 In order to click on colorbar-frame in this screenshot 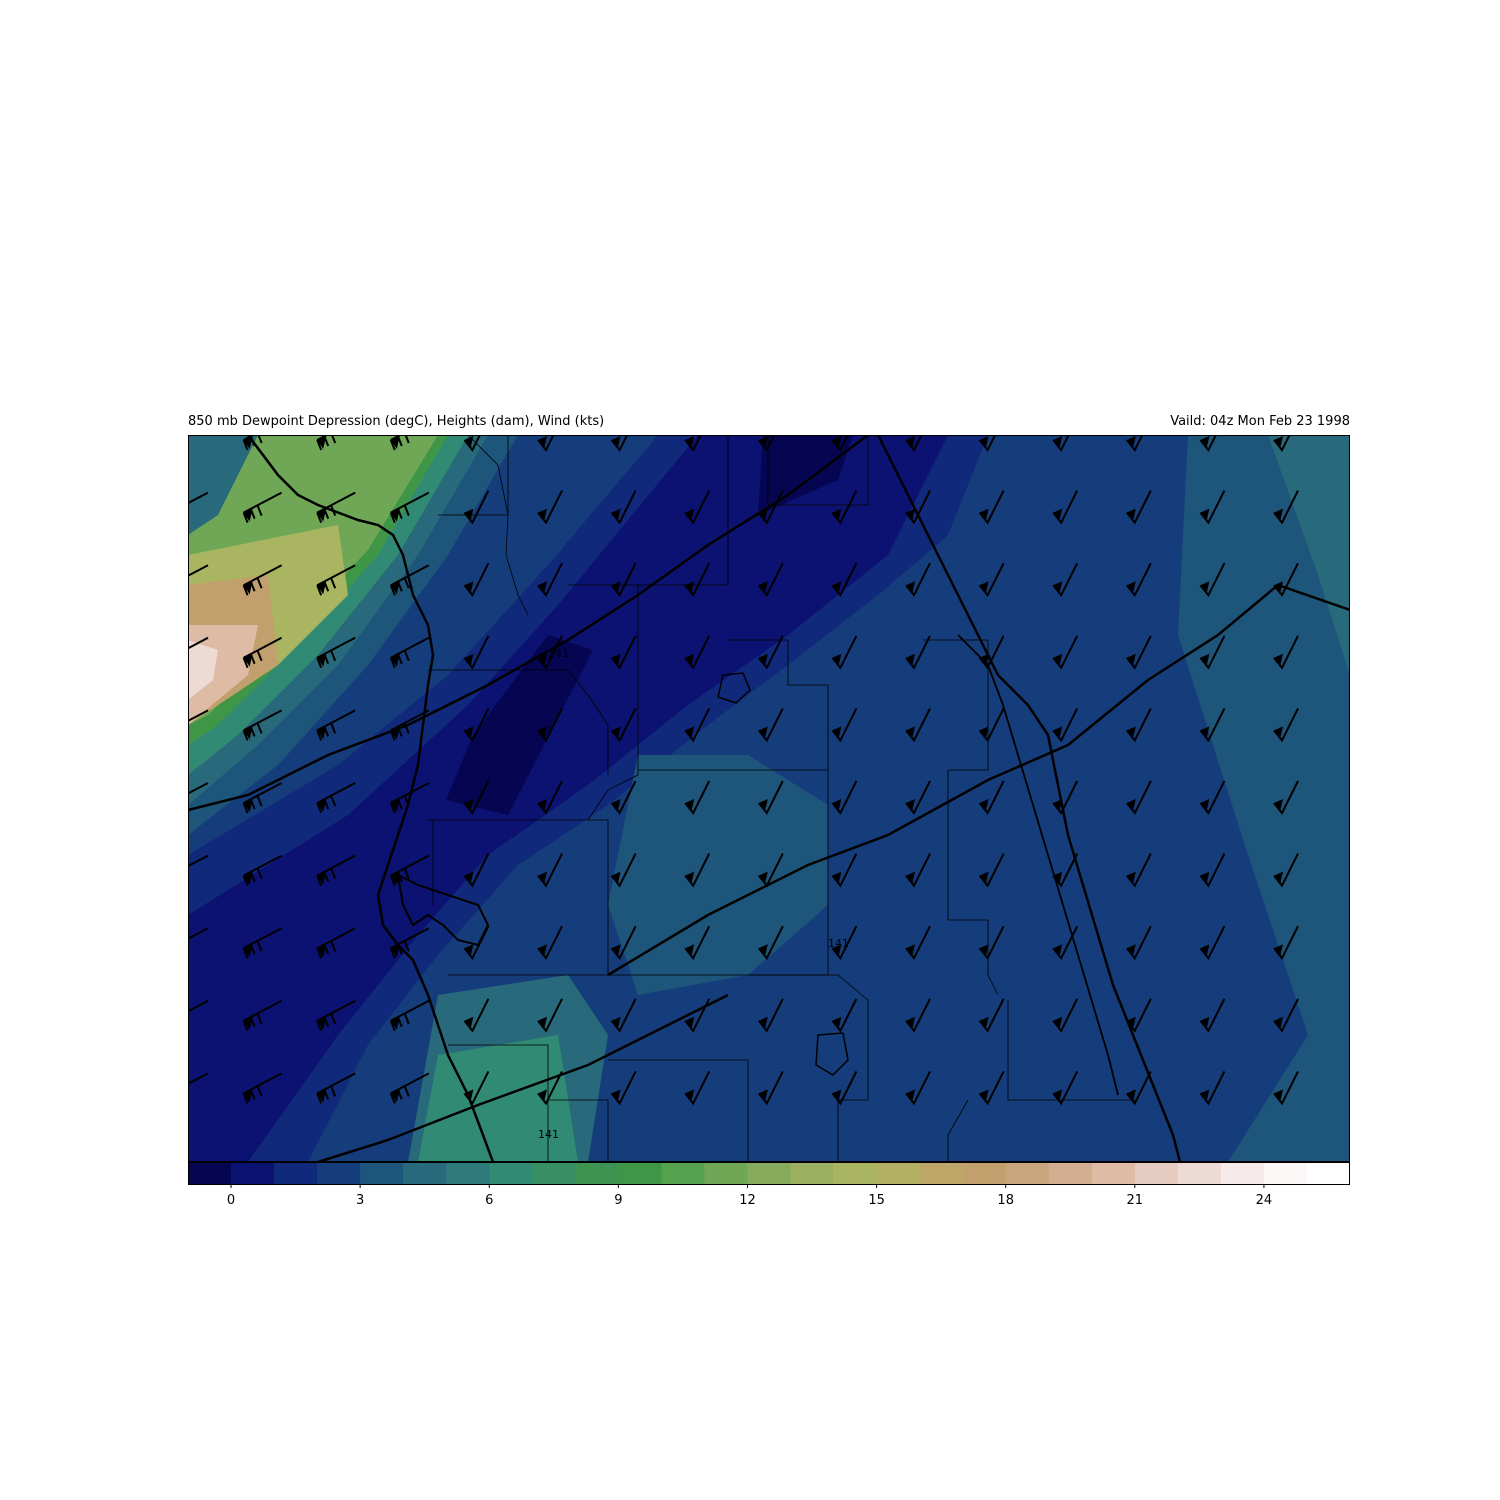, I will do `click(769, 1173)`.